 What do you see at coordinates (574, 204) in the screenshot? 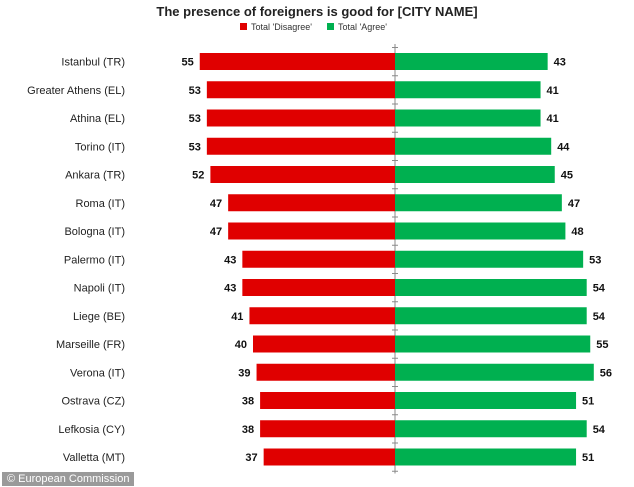
I see `data-label-agree: 47` at bounding box center [574, 204].